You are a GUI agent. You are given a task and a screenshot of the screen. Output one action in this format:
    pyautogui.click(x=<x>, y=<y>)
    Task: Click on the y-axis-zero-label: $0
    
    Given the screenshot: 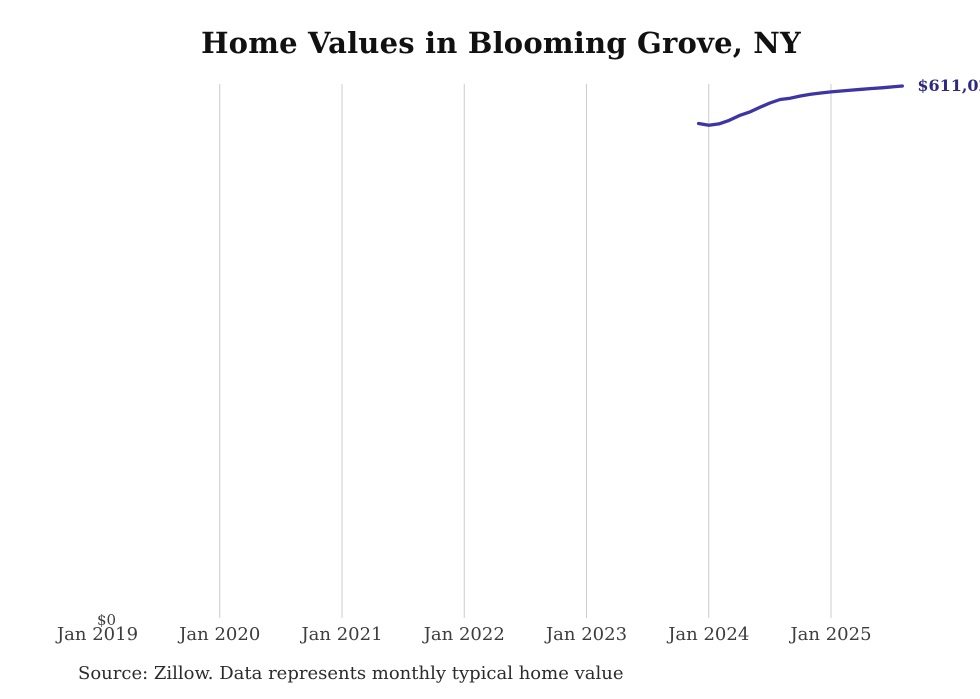 What is the action you would take?
    pyautogui.click(x=107, y=620)
    